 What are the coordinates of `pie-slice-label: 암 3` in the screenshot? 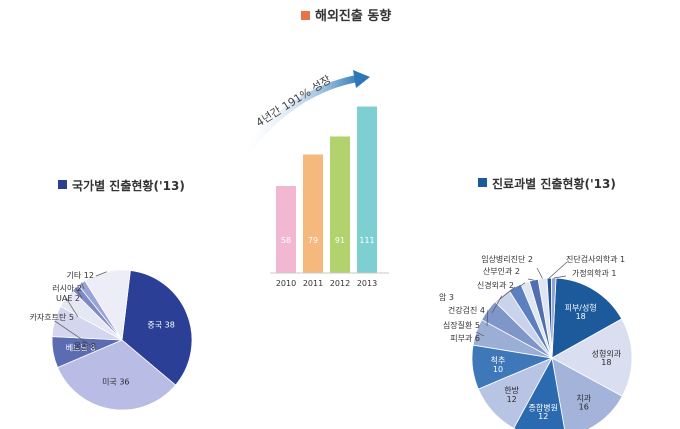 It's located at (446, 297).